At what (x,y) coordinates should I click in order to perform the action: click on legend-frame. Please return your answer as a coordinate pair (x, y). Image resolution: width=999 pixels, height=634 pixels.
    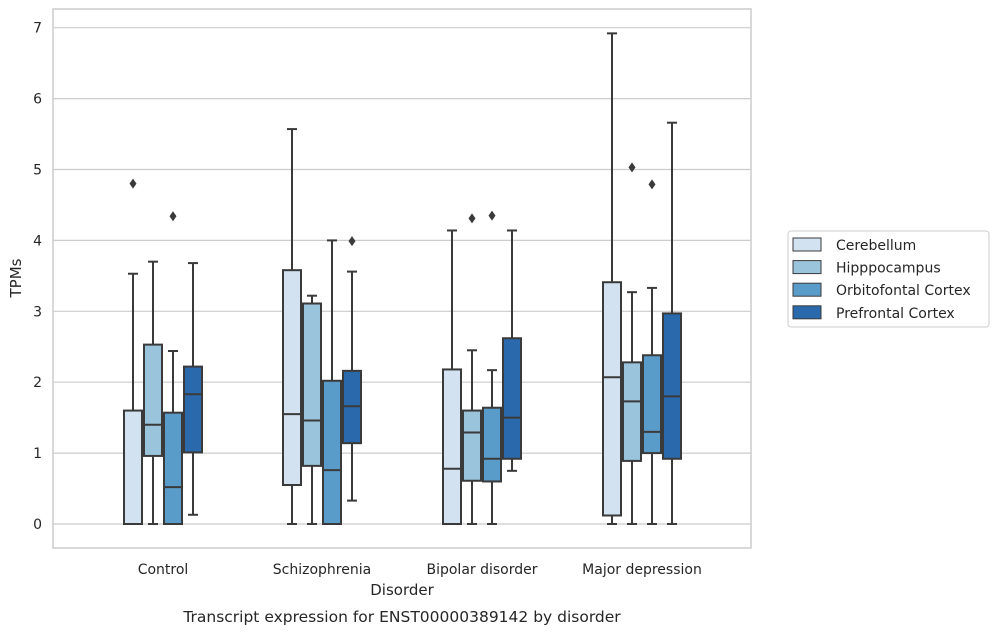
    Looking at the image, I should click on (888, 279).